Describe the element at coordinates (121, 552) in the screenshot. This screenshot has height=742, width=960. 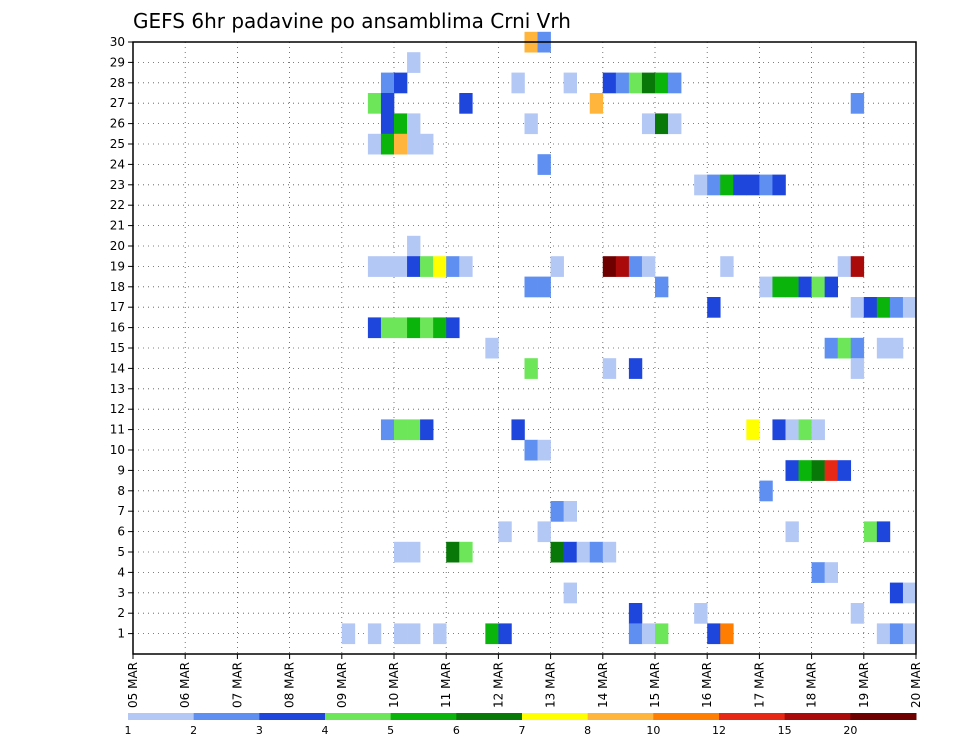
I see `y-tick-label: 5` at that location.